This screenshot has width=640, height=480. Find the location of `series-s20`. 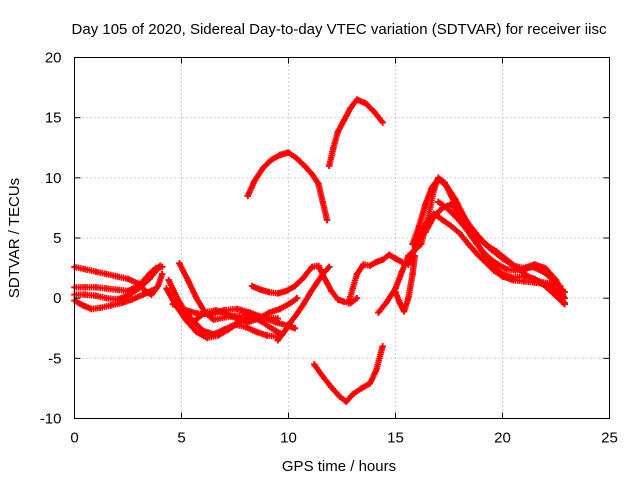

series-s20 is located at coordinates (495, 254).